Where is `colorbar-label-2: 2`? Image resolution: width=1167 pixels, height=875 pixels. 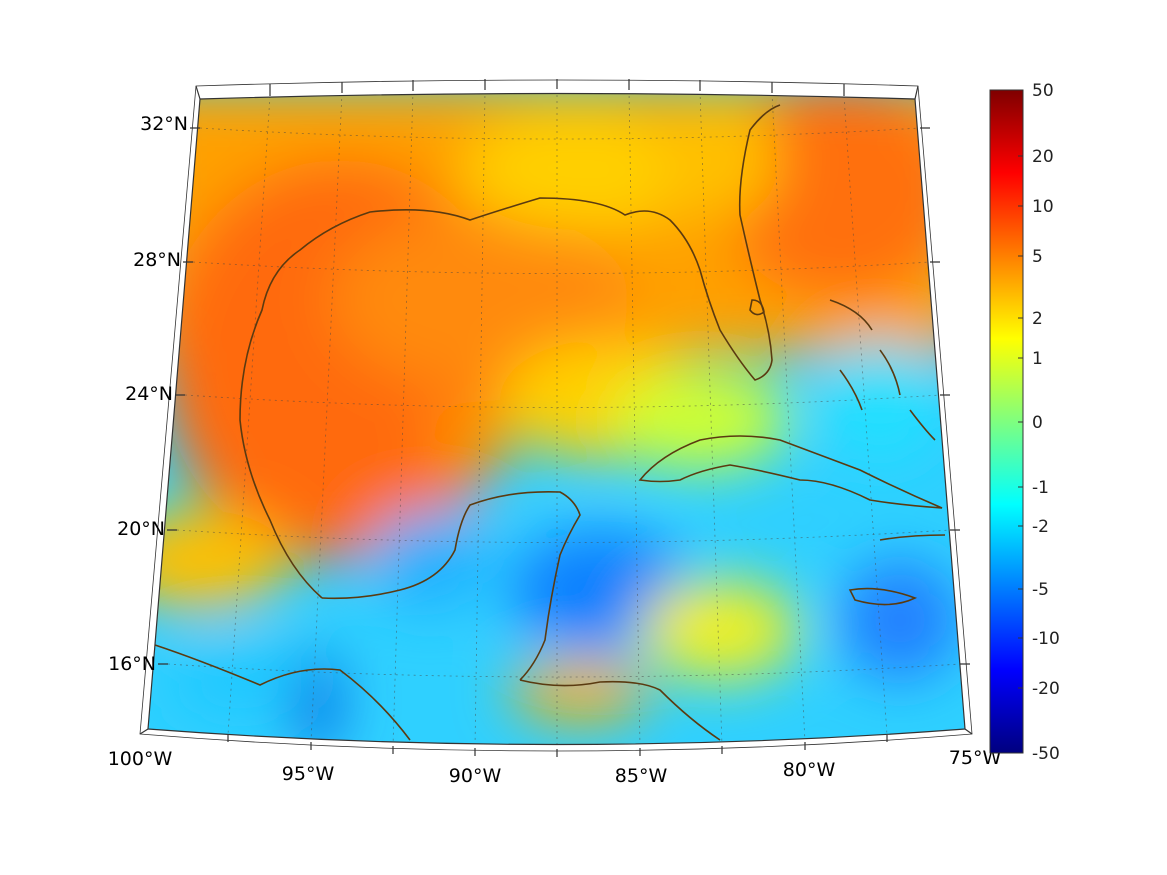 colorbar-label-2: 2 is located at coordinates (1037, 319).